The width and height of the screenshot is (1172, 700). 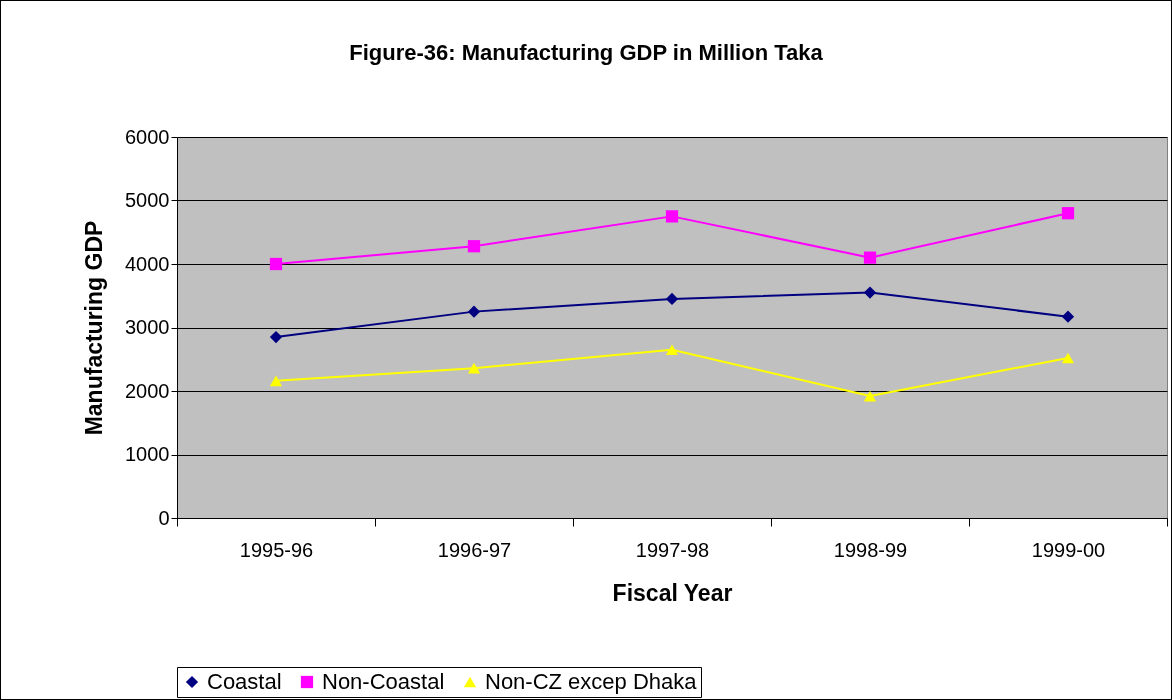 What do you see at coordinates (276, 549) in the screenshot?
I see `x-tick-label: 1995-96` at bounding box center [276, 549].